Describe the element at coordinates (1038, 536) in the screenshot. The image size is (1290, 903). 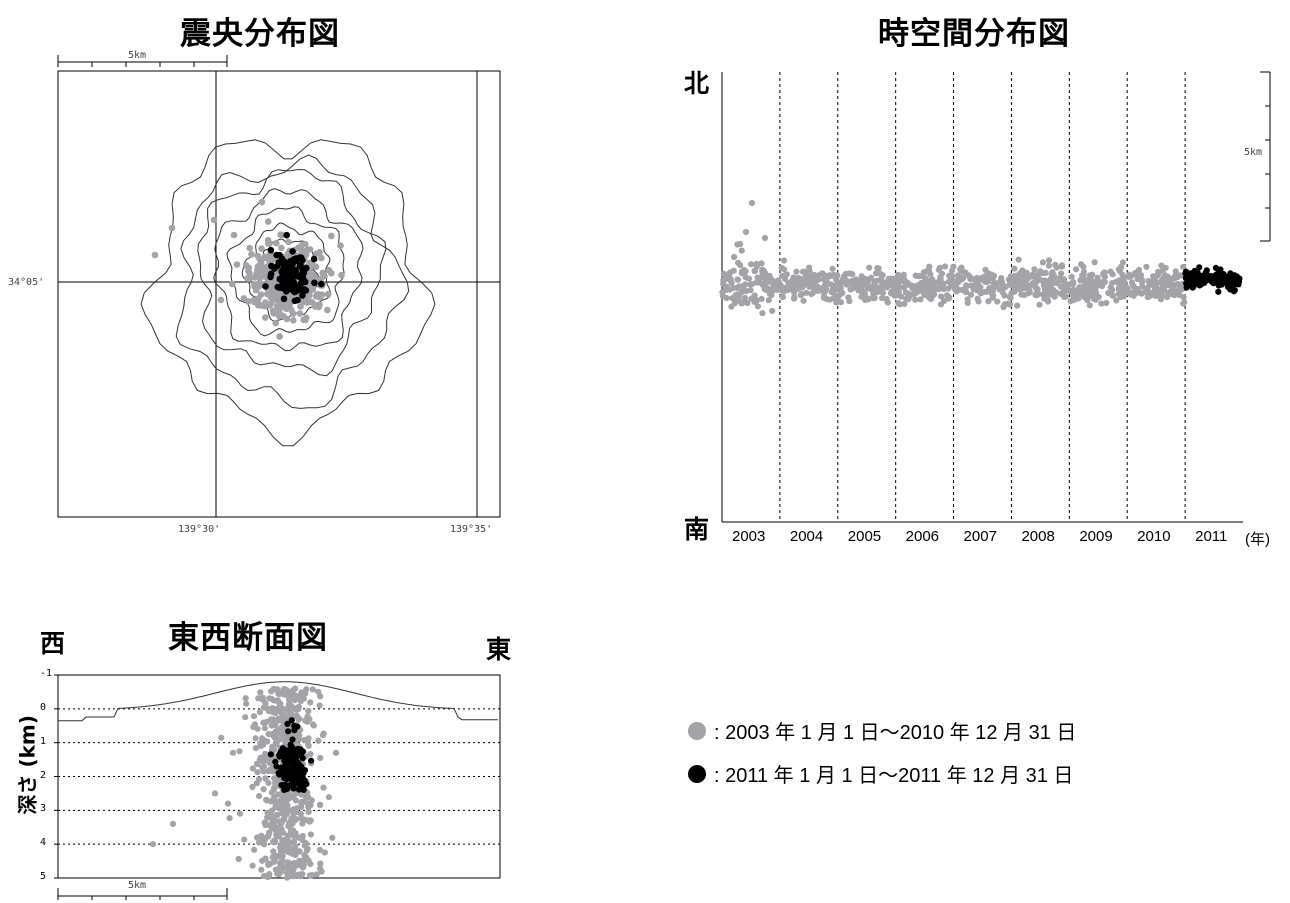
I see `year-tick-label: 2008` at that location.